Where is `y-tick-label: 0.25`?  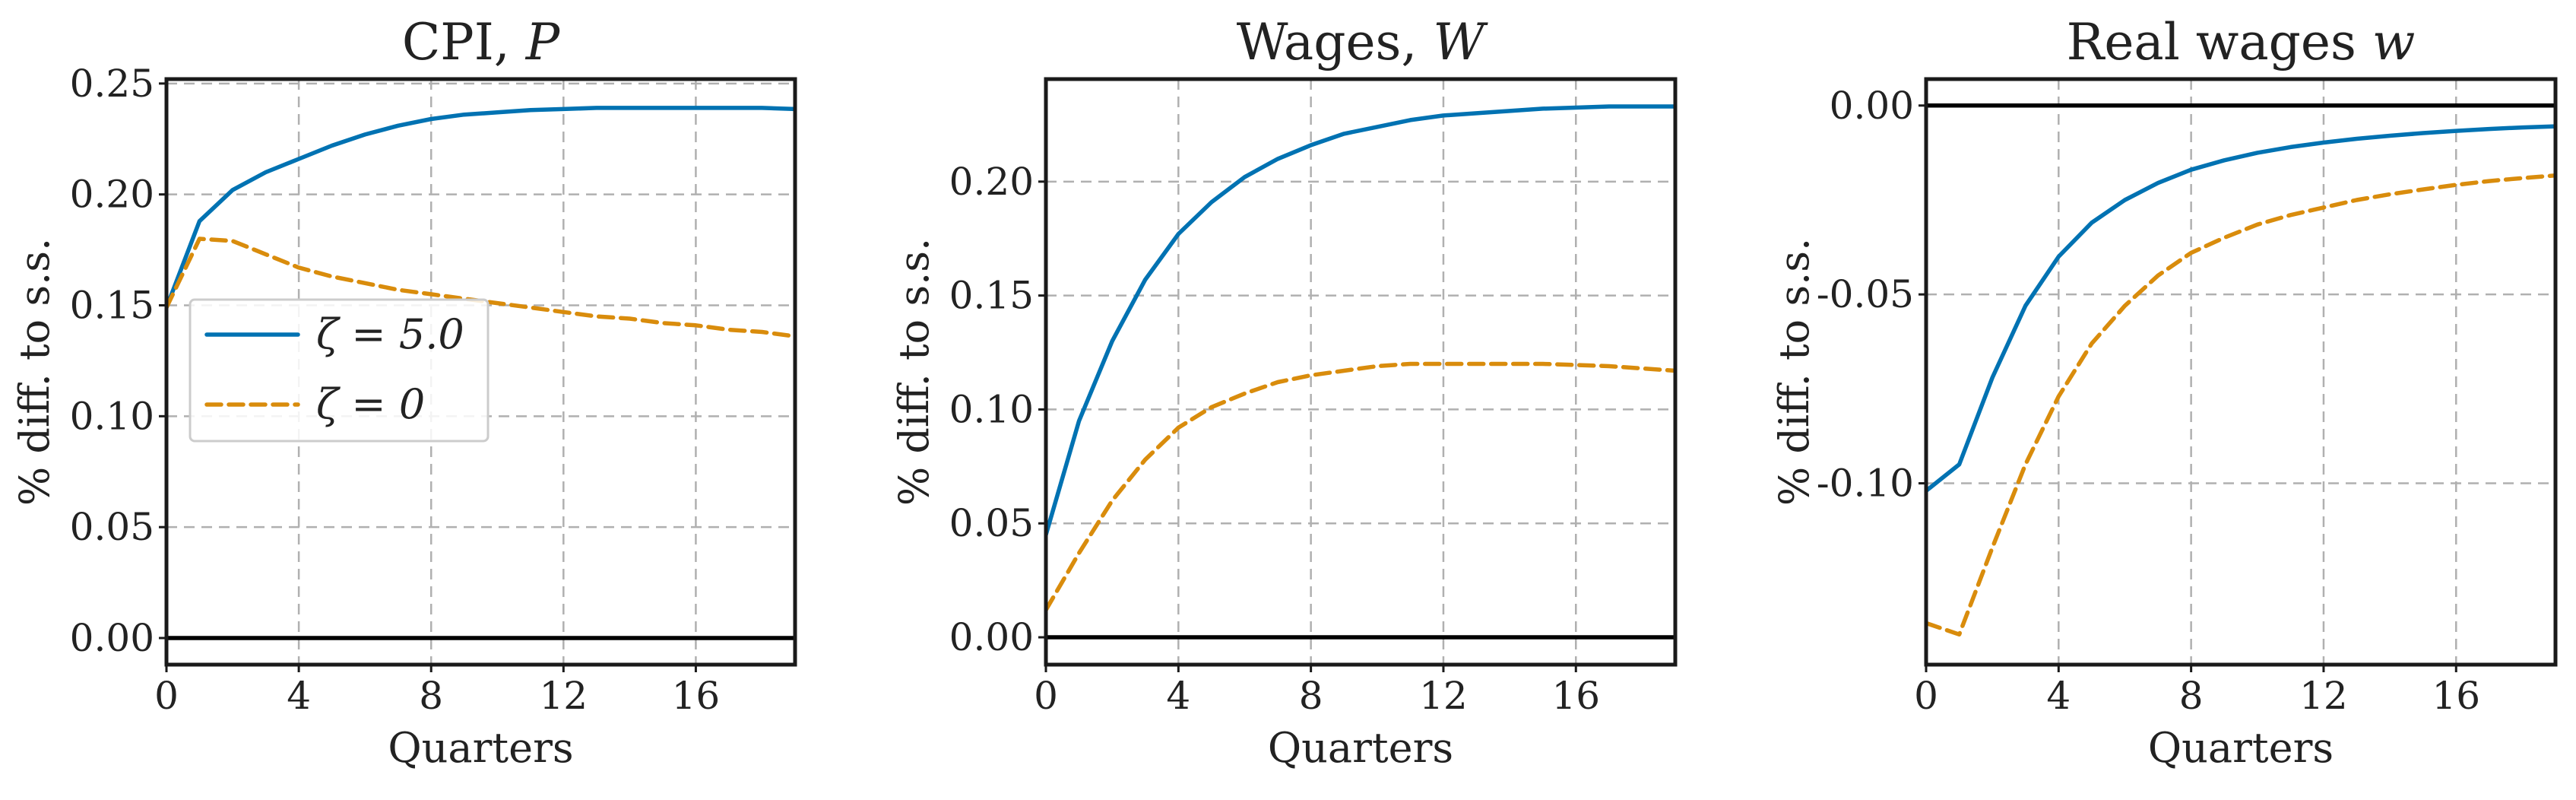
y-tick-label: 0.25 is located at coordinates (112, 84).